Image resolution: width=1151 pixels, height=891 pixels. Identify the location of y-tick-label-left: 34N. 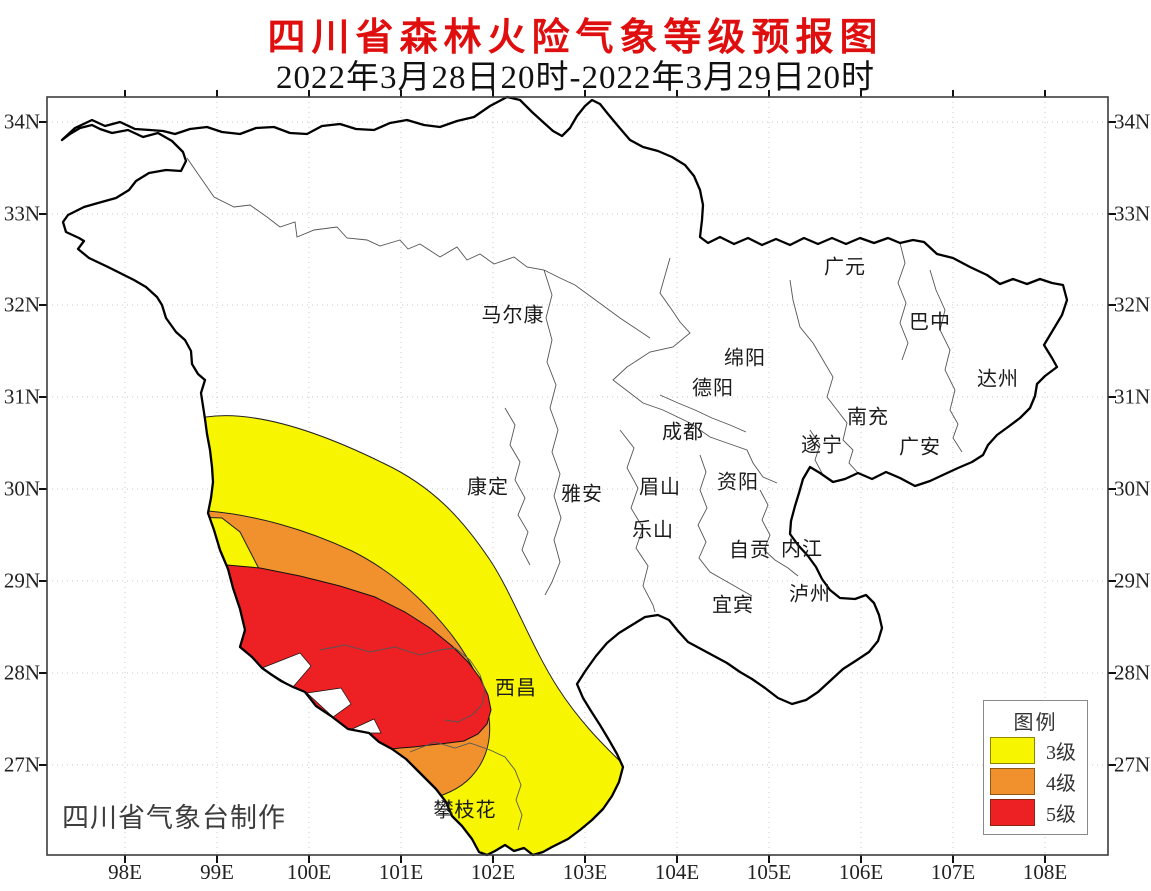
(21, 121).